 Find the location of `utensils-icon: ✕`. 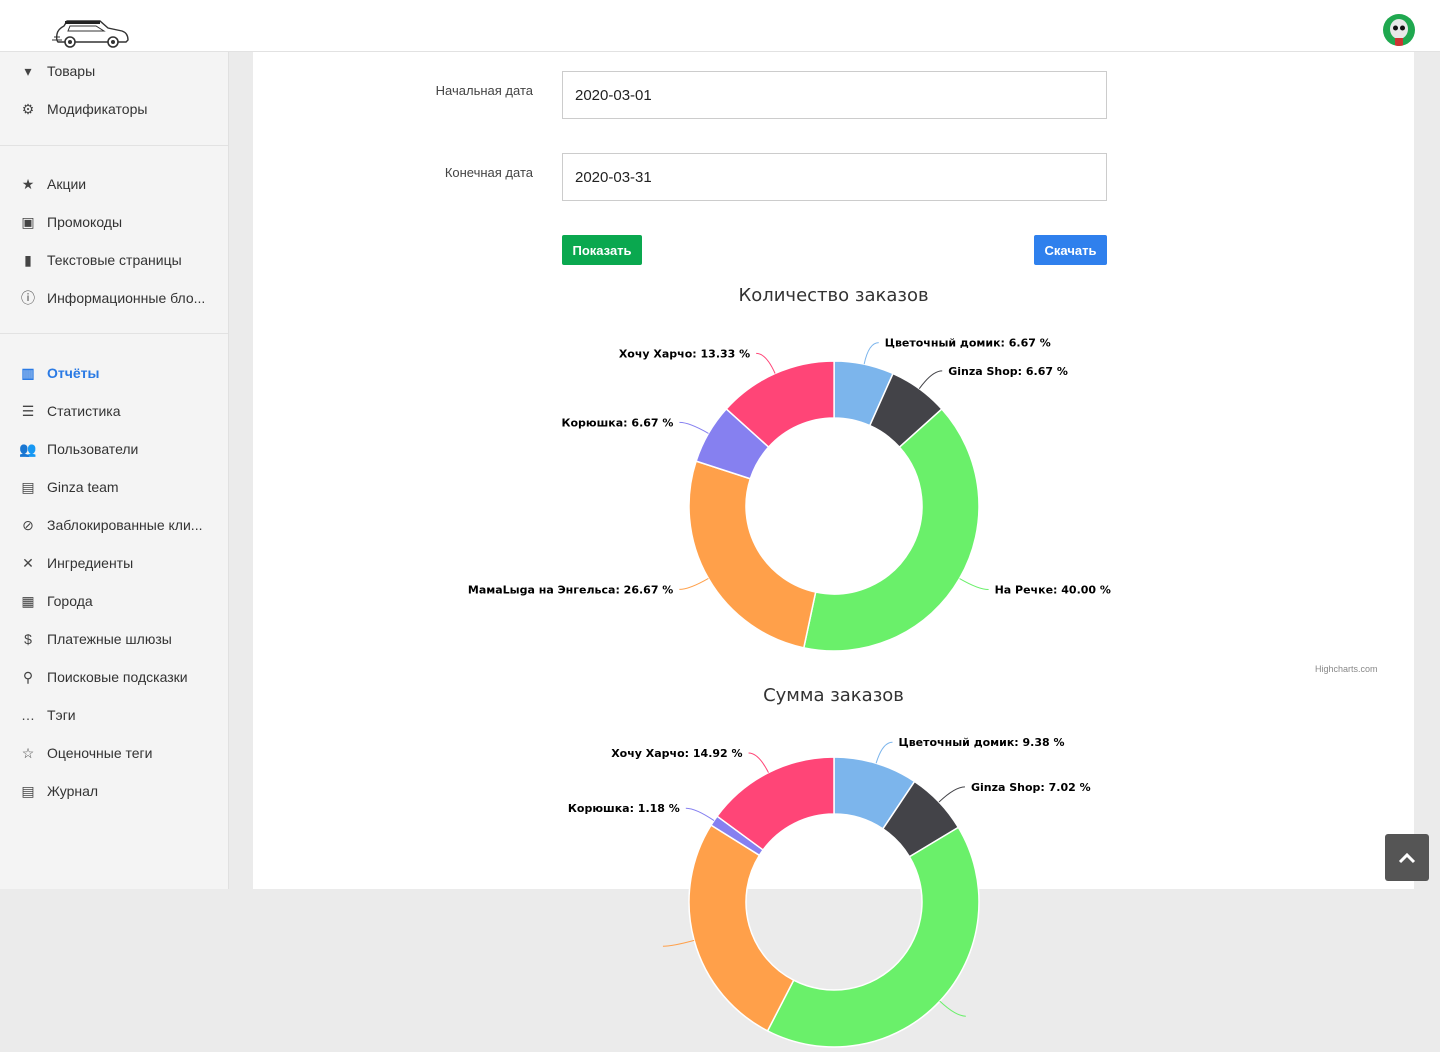

utensils-icon: ✕ is located at coordinates (28, 562).